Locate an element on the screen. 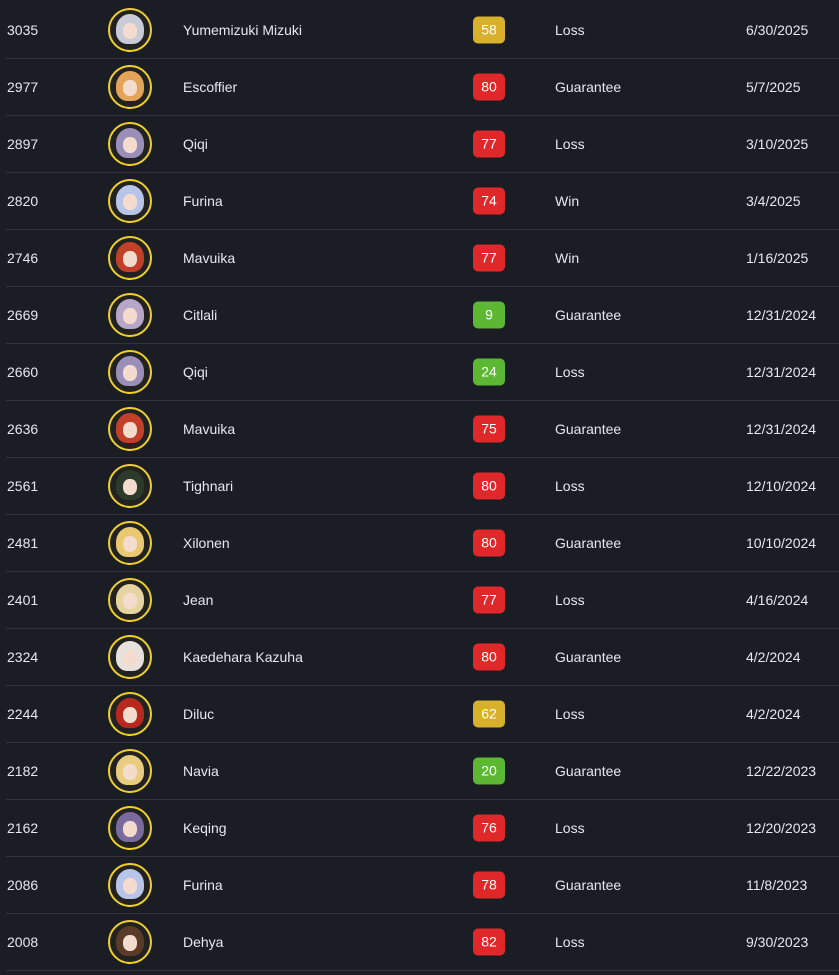  pull-number: 2008 is located at coordinates (23, 942).